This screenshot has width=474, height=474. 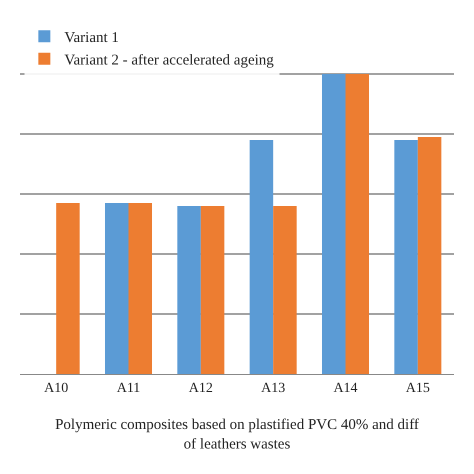 What do you see at coordinates (56, 388) in the screenshot?
I see `x-tick-label: A10` at bounding box center [56, 388].